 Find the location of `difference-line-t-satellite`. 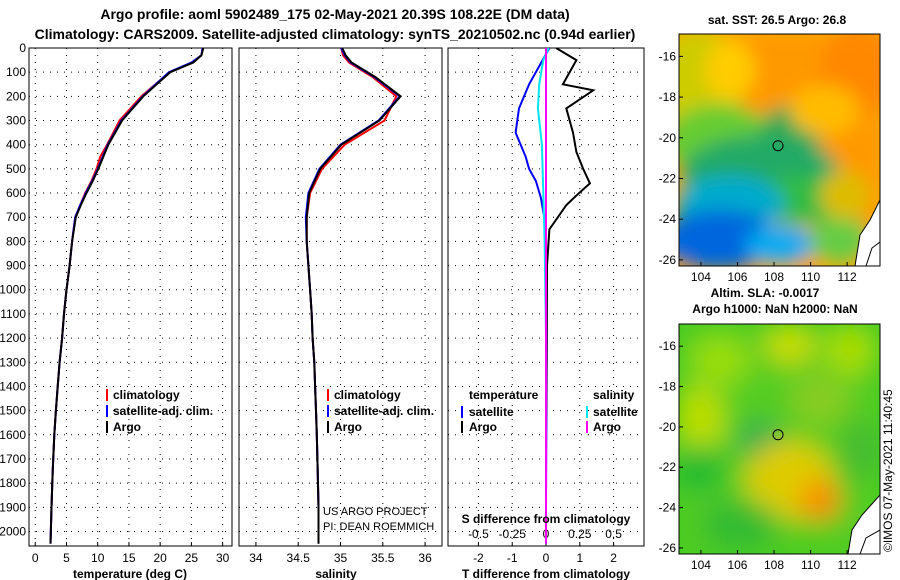

difference-line-t-satellite is located at coordinates (532, 296).